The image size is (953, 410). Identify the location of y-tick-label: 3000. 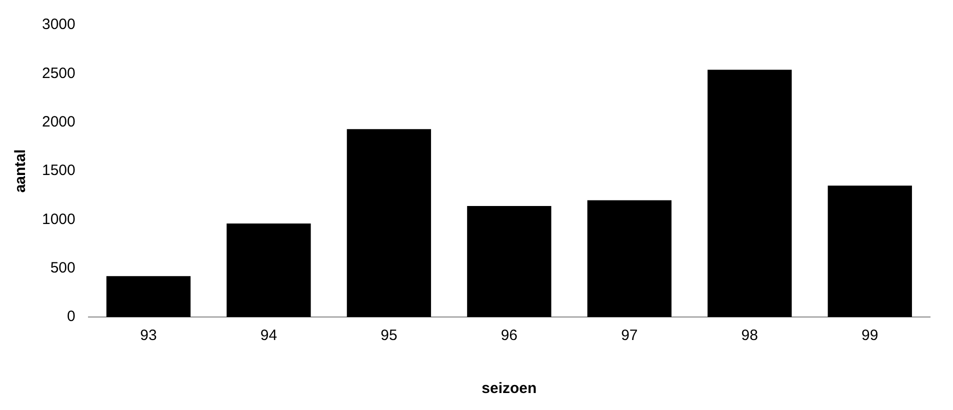
(59, 25).